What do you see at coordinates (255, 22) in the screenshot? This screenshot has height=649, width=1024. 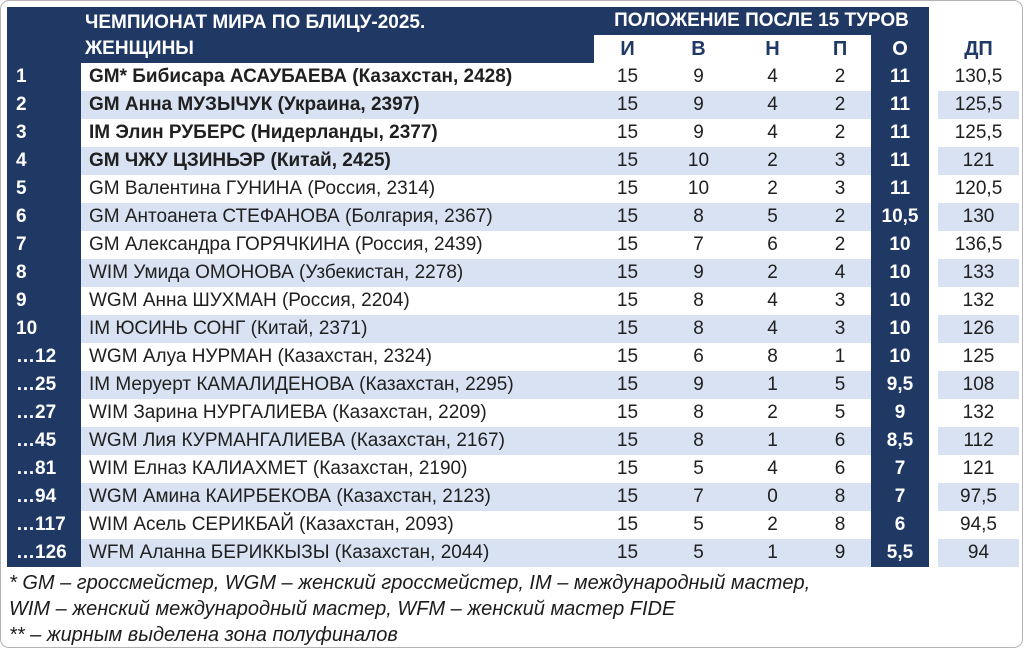 I see `tournament-title-line1: ЧЕМПИОНАТ МИРА ПО БЛИЦУ-2025.` at bounding box center [255, 22].